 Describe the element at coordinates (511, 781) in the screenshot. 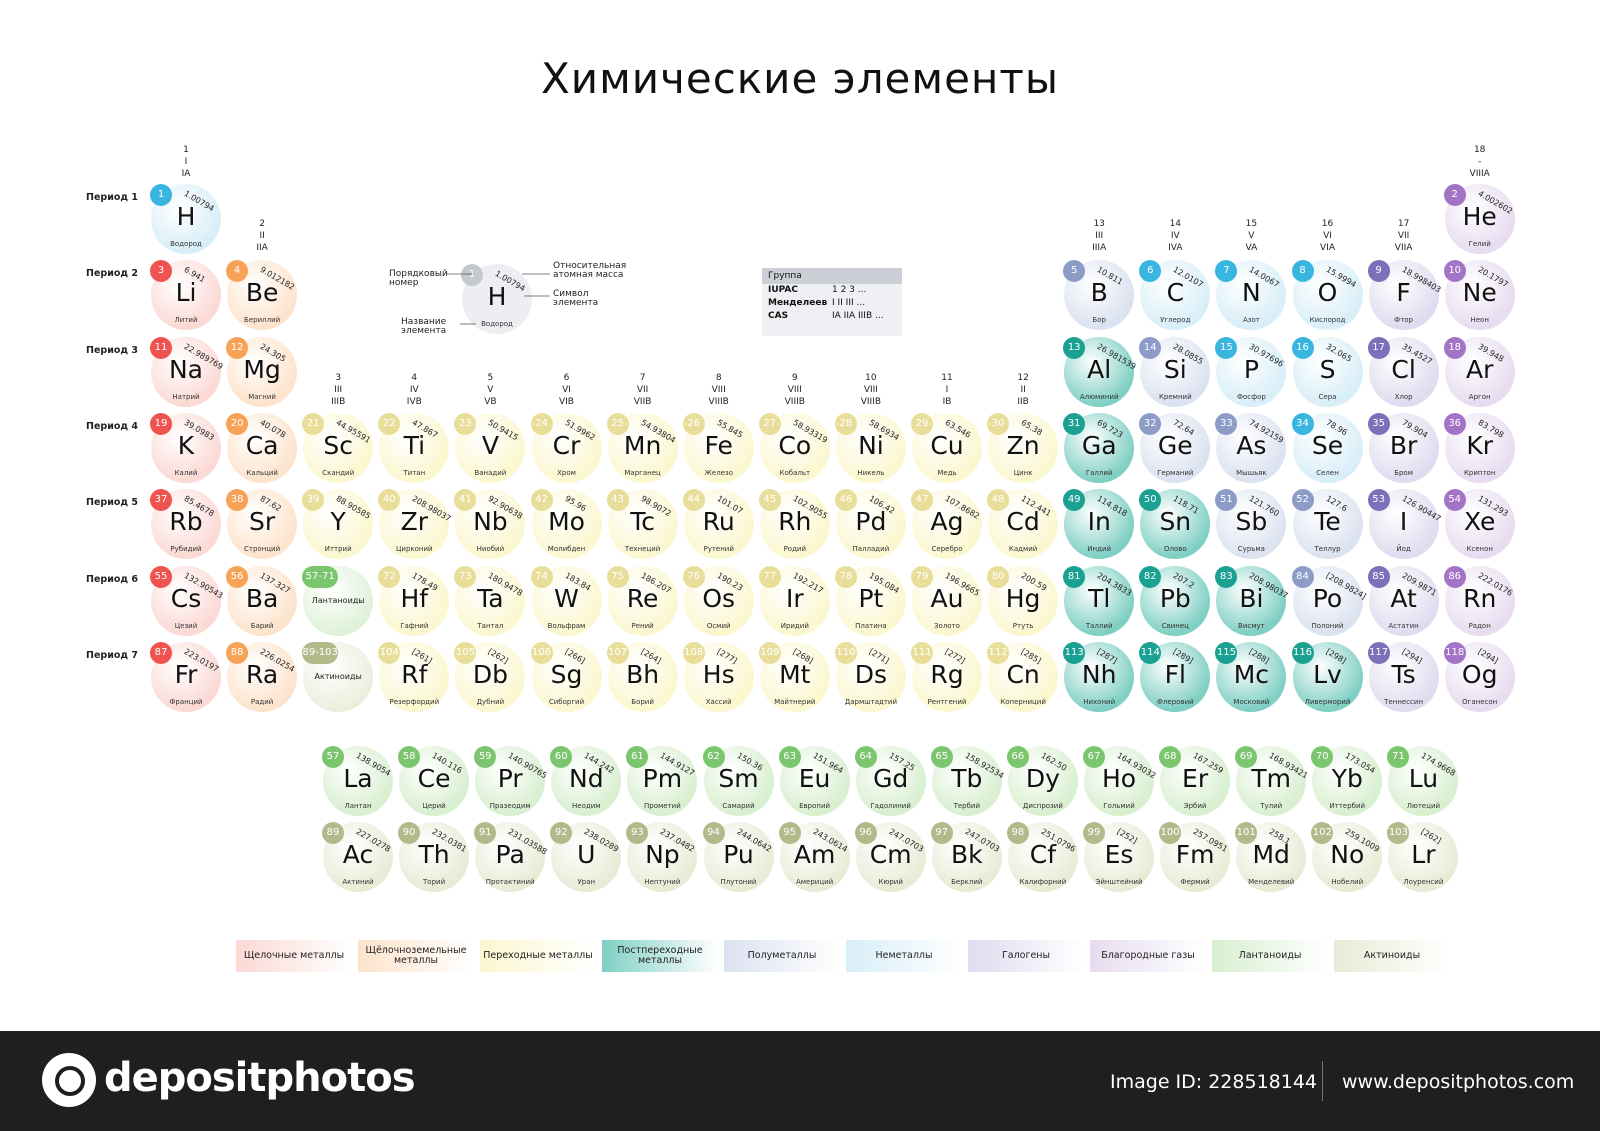

I see `element-cell-pr: 59 Pr 140.90765 Празеодим` at that location.